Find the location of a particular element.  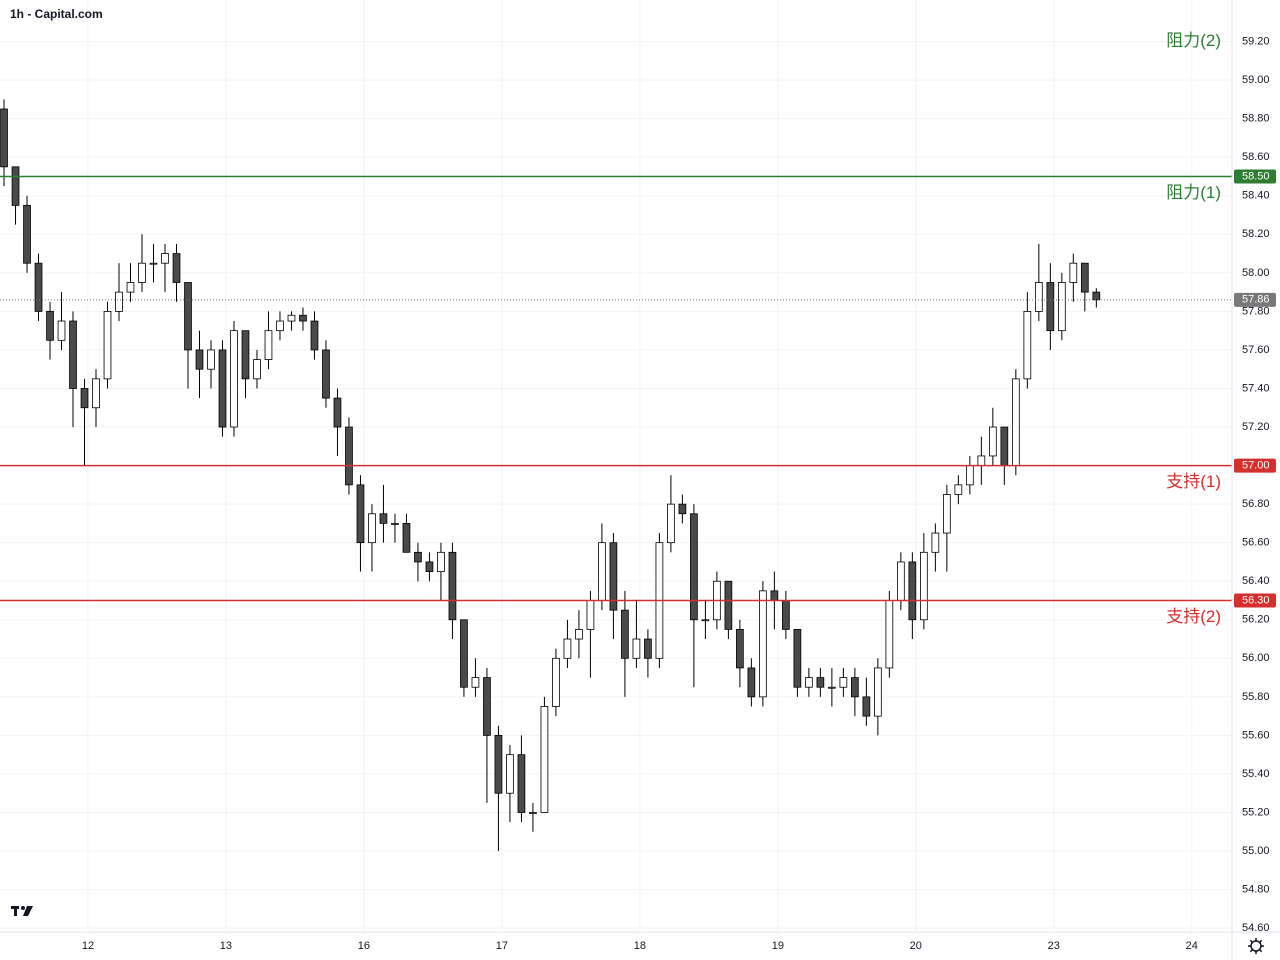

x-tick-label: 17 is located at coordinates (502, 946).